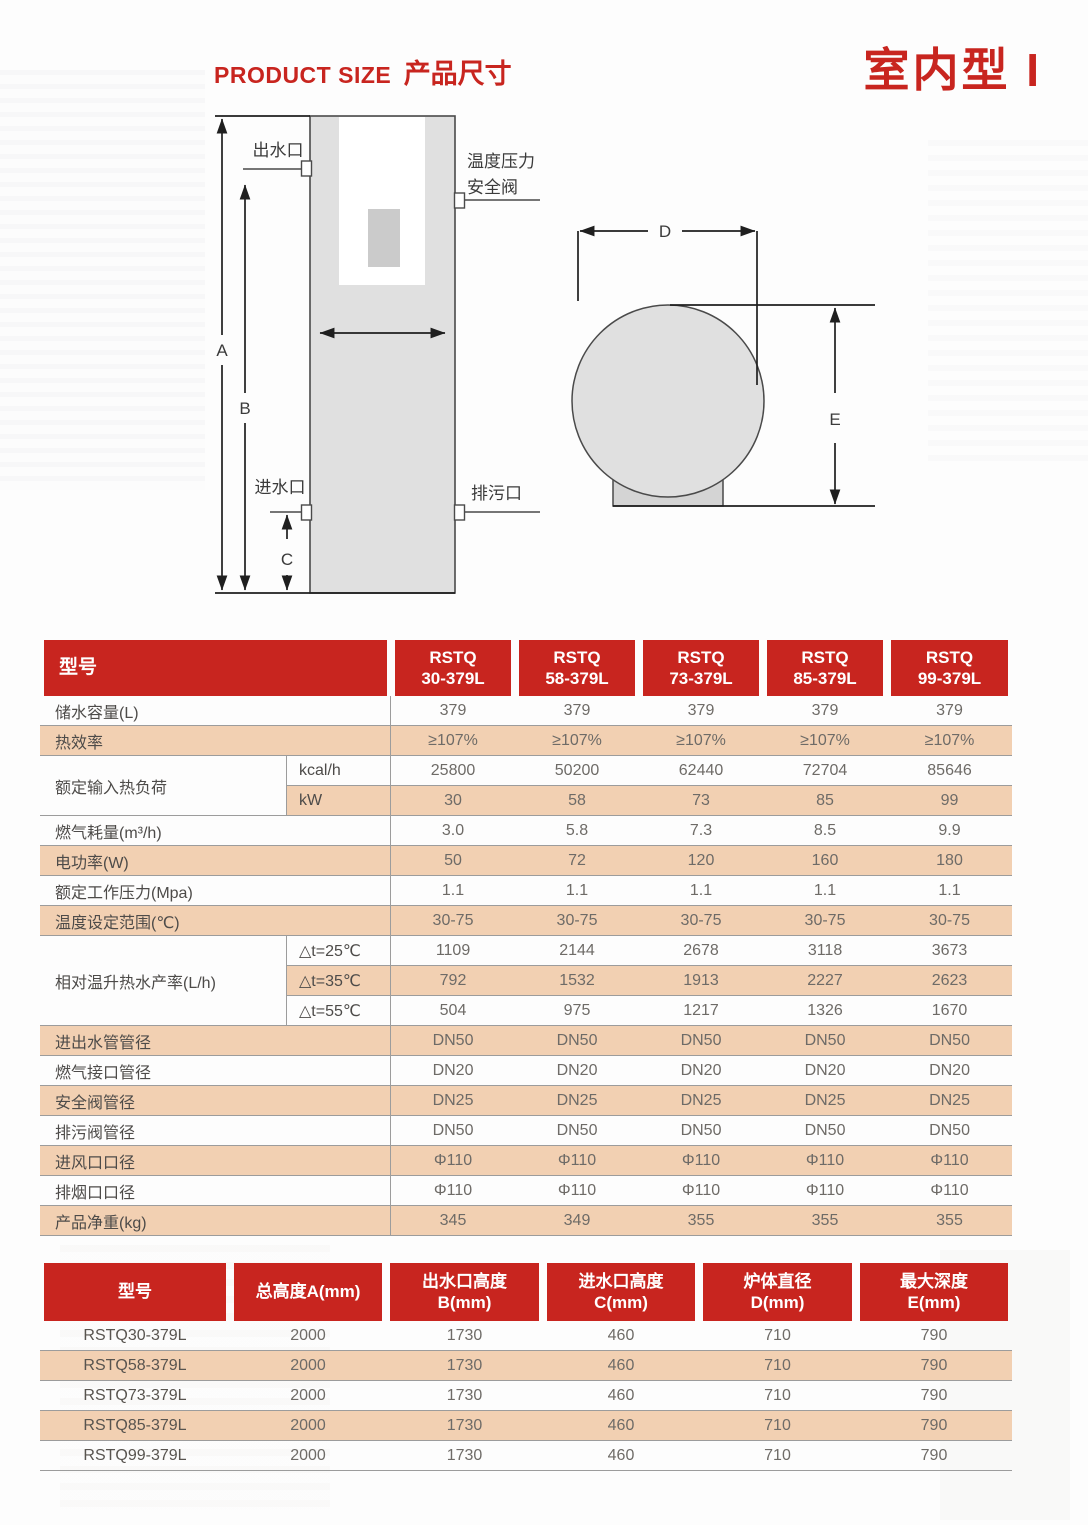  I want to click on spec-row: 热效率 ≥107% ≥107% ≥107% ≥107% ≥107%, so click(526, 741).